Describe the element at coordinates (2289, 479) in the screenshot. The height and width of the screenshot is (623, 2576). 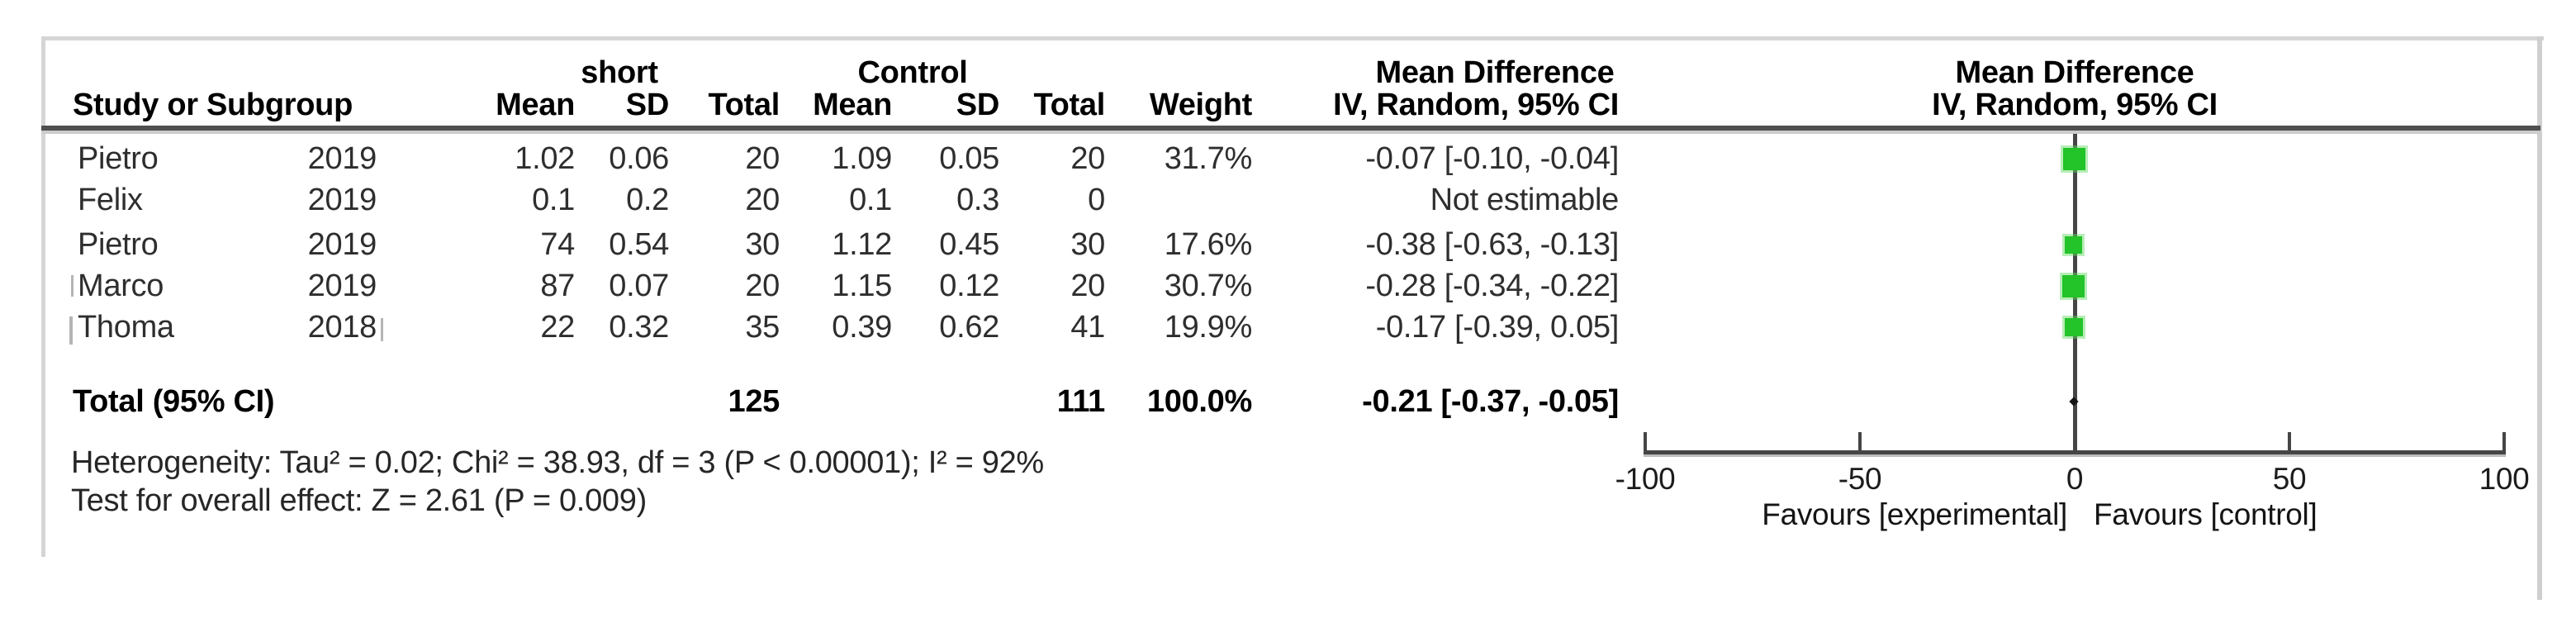
I see `x-axis-tick-label: 50` at that location.